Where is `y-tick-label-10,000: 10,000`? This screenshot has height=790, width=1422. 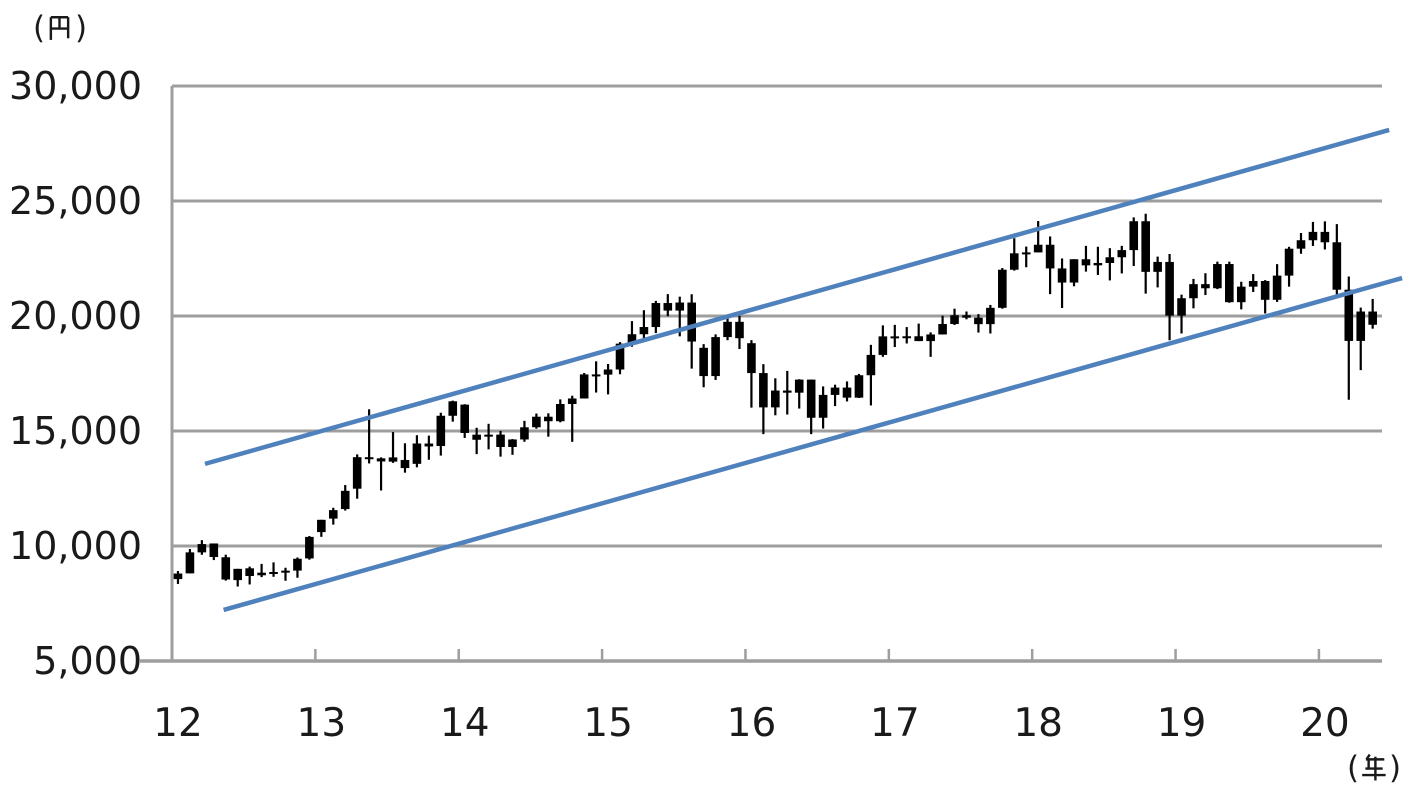
y-tick-label-10,000: 10,000 is located at coordinates (75, 546).